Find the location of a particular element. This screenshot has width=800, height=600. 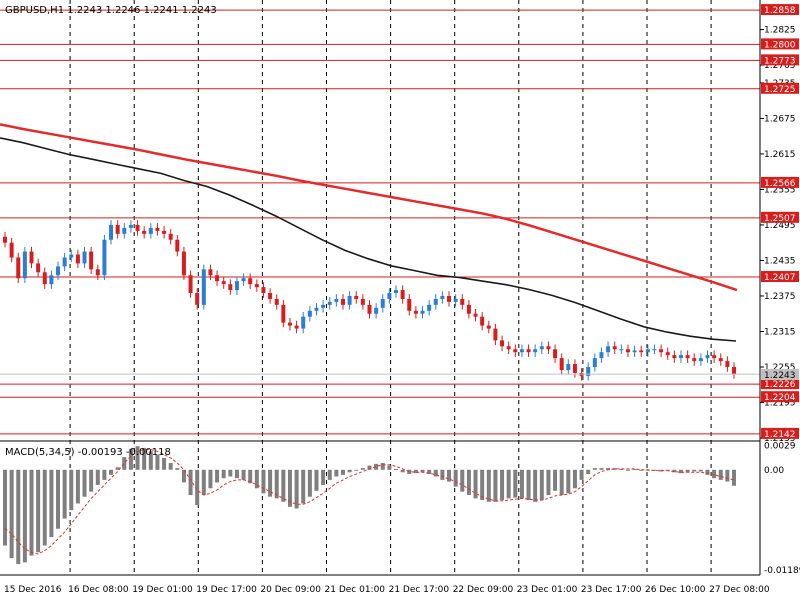

date-label: 16 Dec 08:00 is located at coordinates (98, 590).